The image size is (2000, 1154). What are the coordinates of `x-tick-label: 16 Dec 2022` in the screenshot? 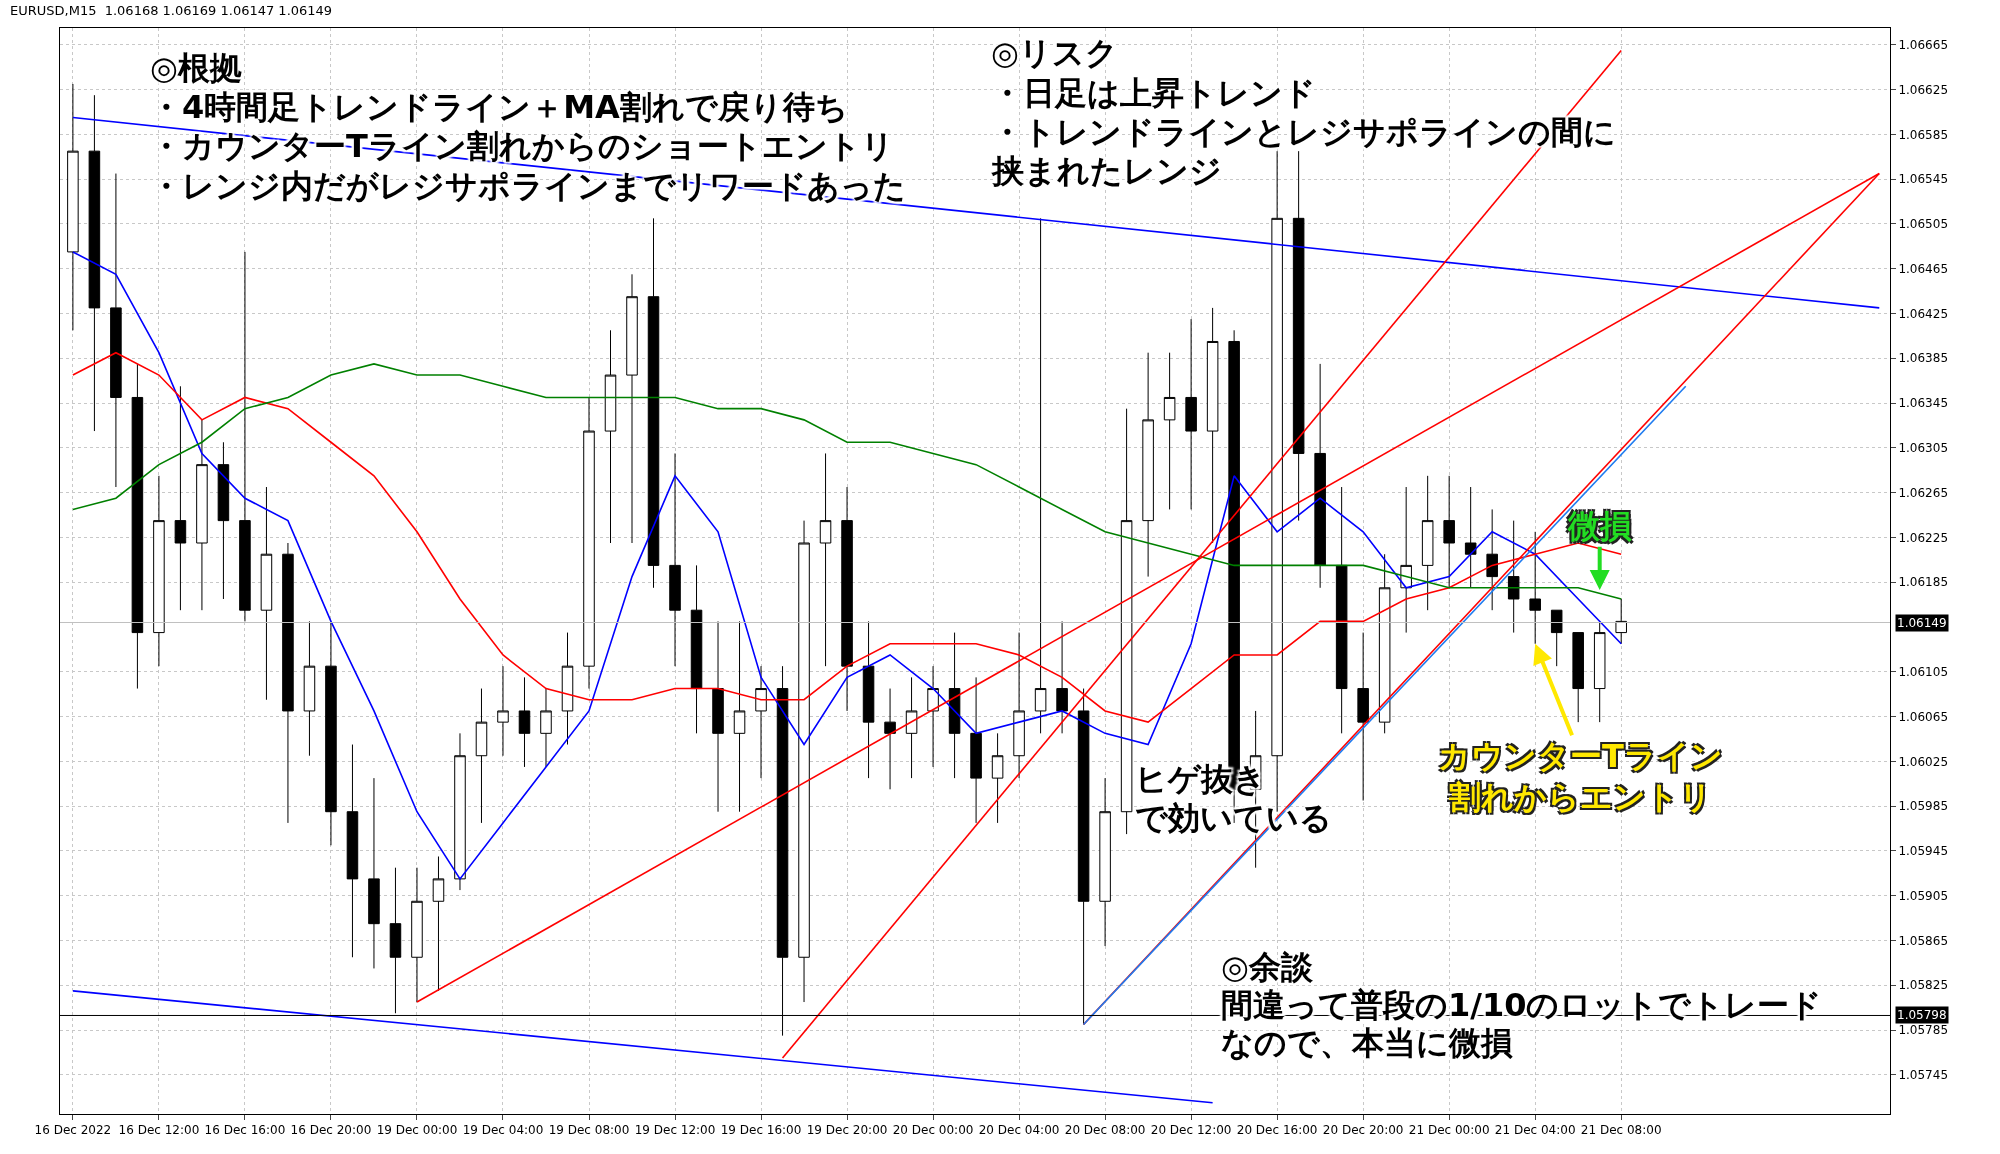 It's located at (73, 1130).